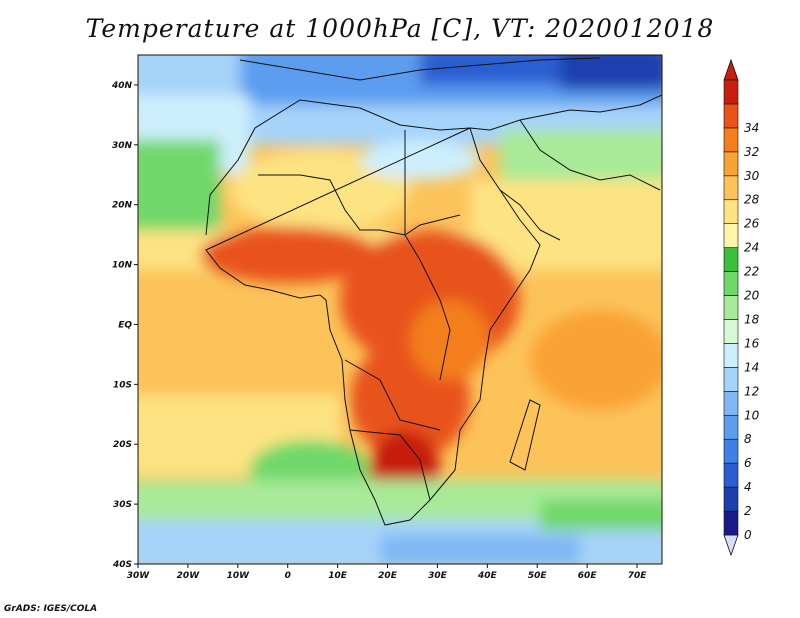 The image size is (800, 618). Describe the element at coordinates (752, 296) in the screenshot. I see `colorbar-label: 20` at that location.